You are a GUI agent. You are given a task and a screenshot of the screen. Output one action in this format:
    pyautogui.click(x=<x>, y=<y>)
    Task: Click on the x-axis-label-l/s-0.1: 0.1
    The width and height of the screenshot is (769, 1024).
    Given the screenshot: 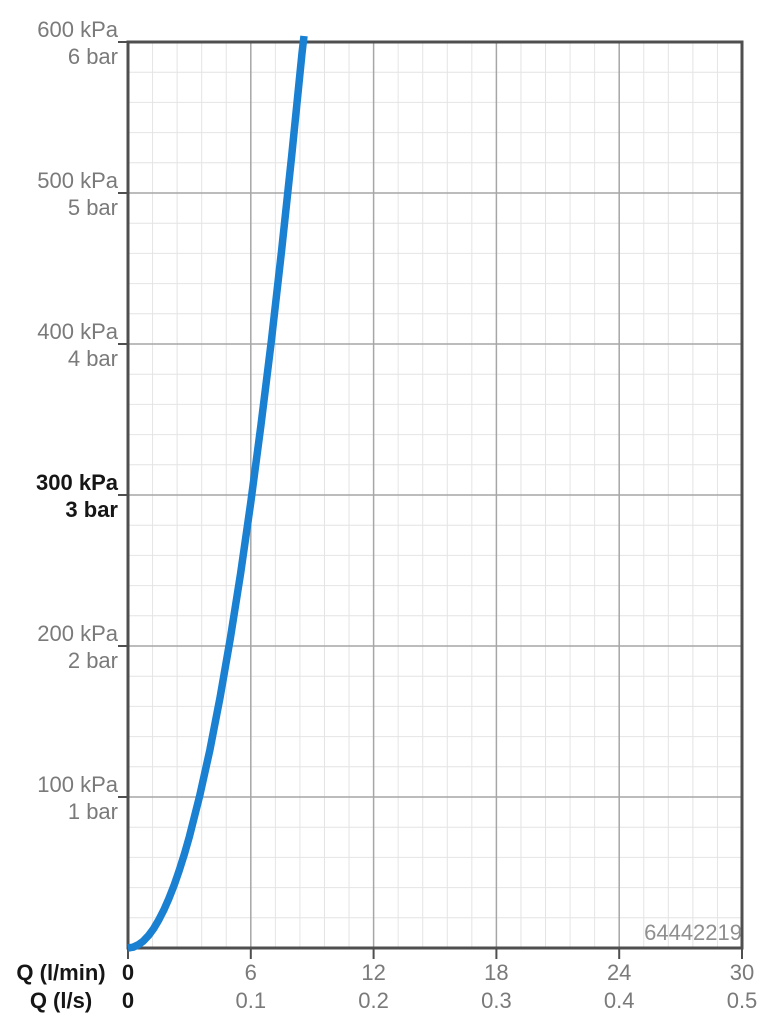 What is the action you would take?
    pyautogui.click(x=251, y=1000)
    